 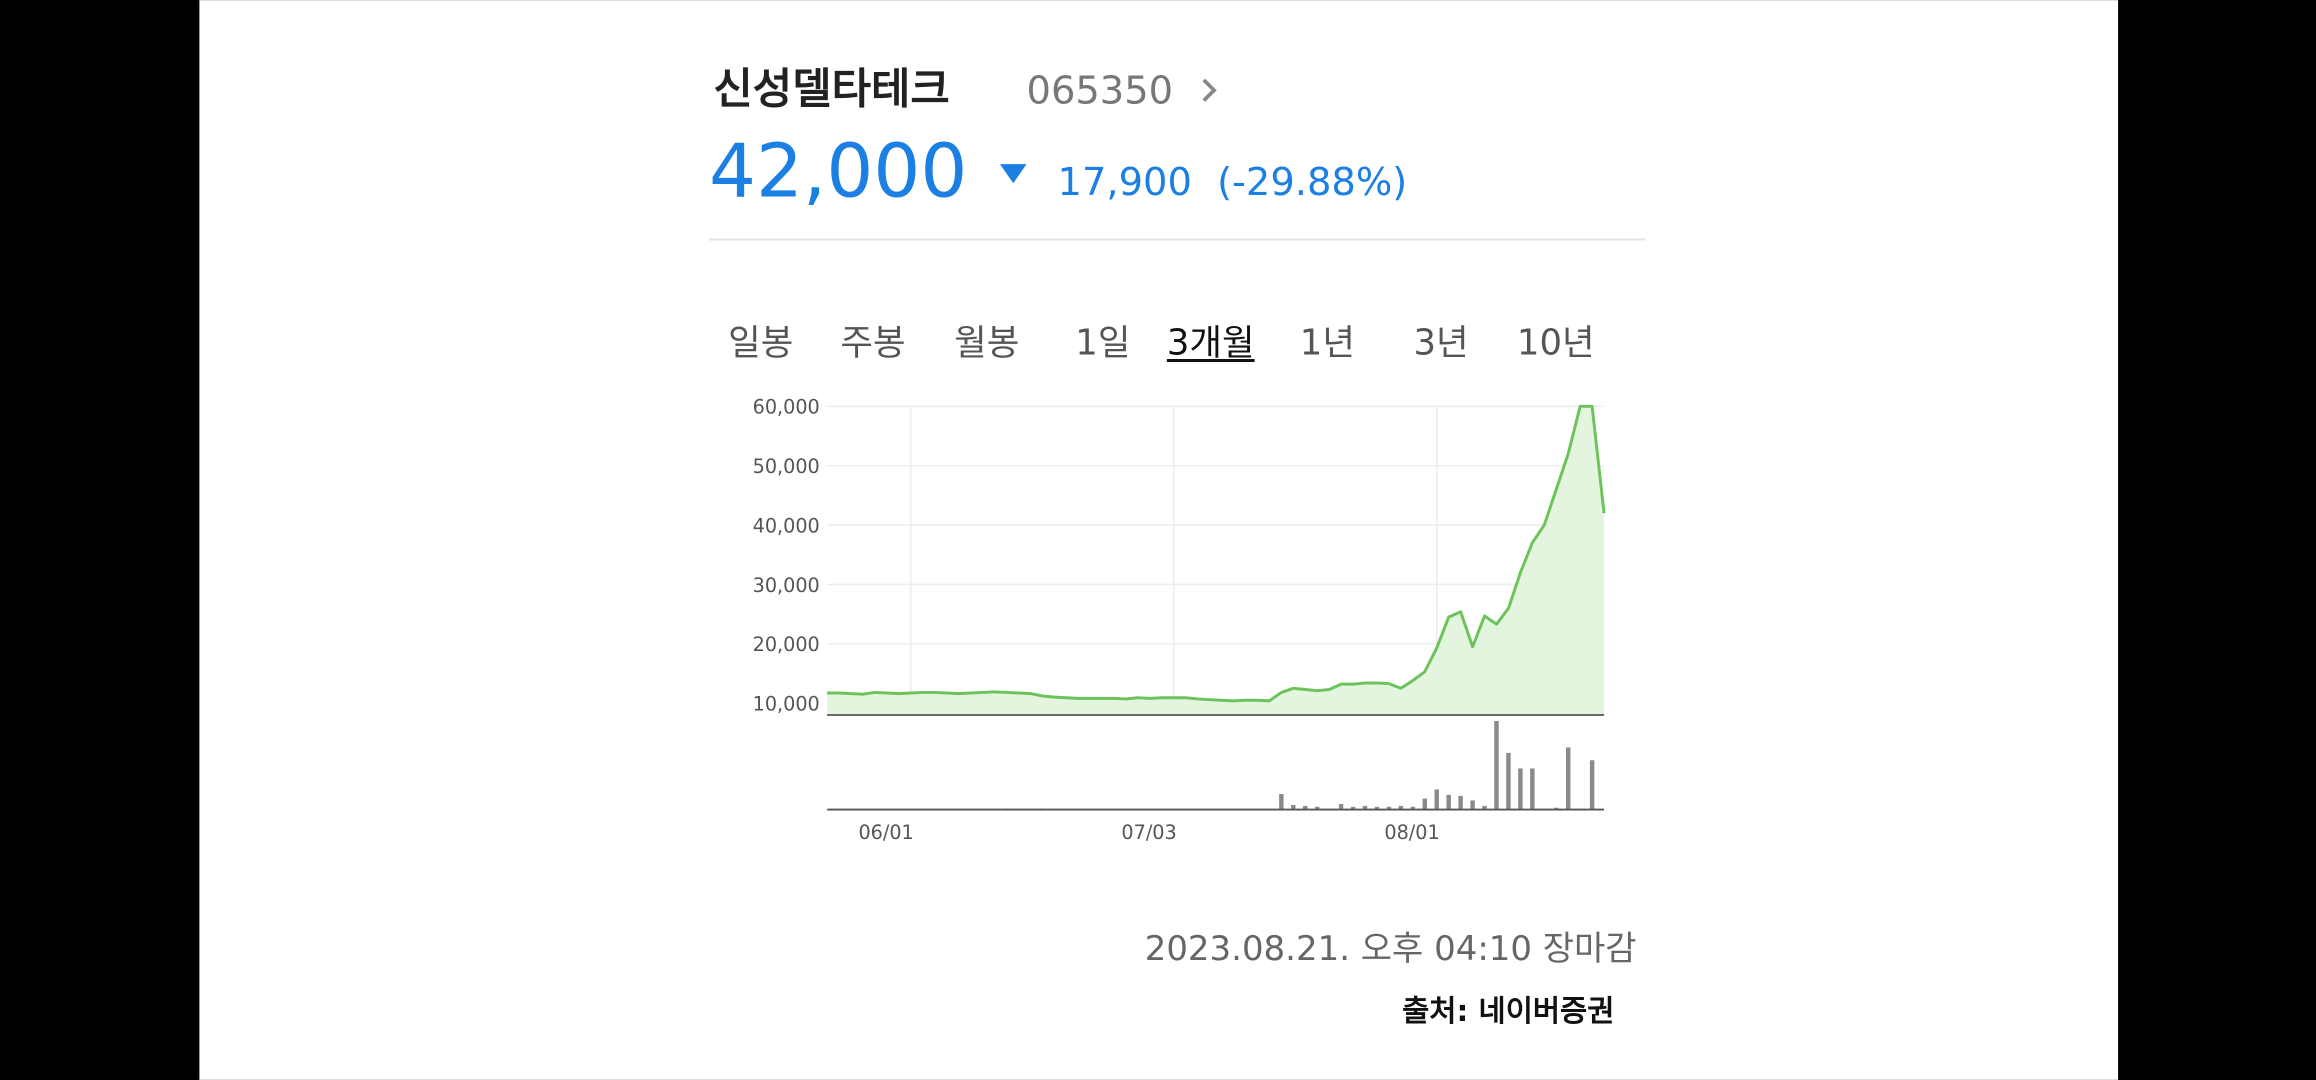 I want to click on tab: 3개월, so click(x=1211, y=343).